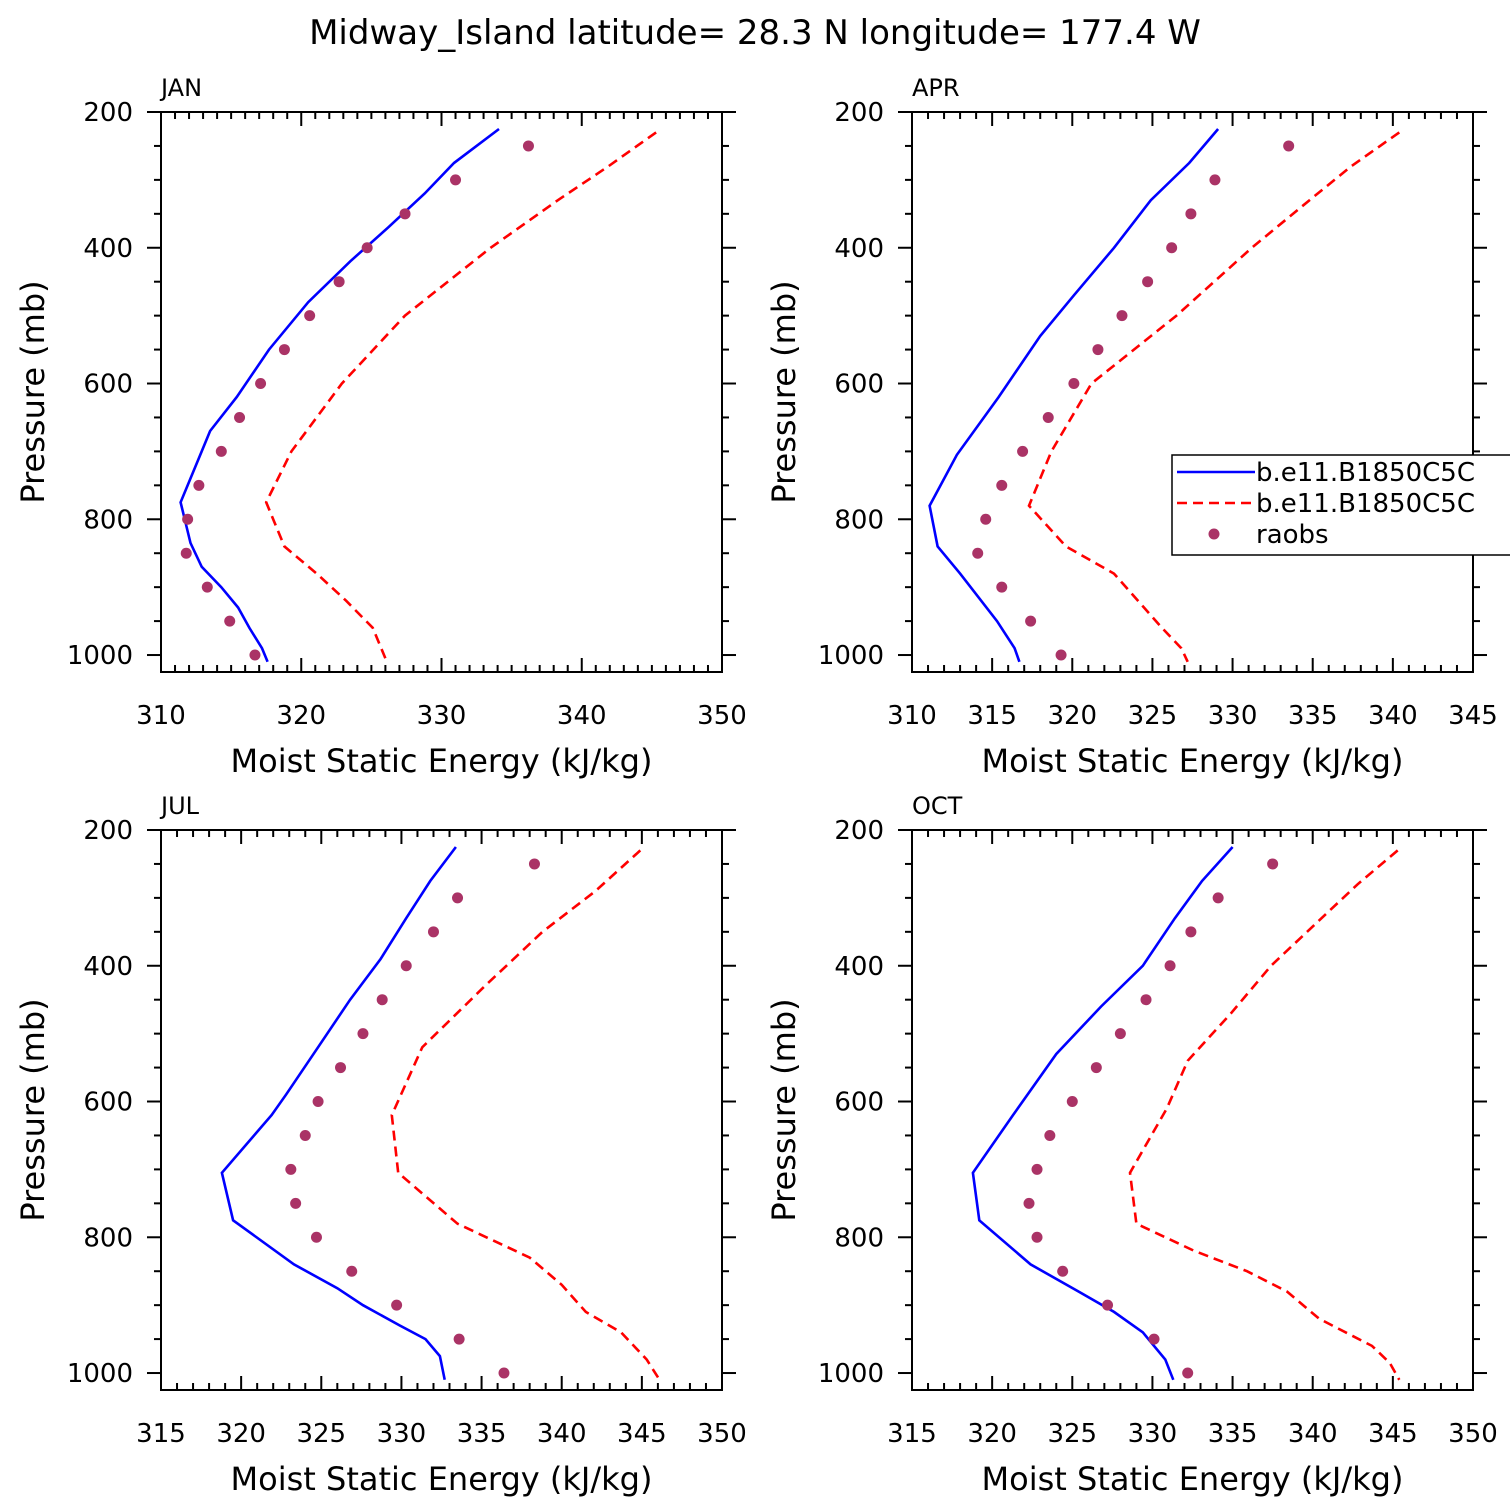  I want to click on panel-label: JUL, so click(179, 806).